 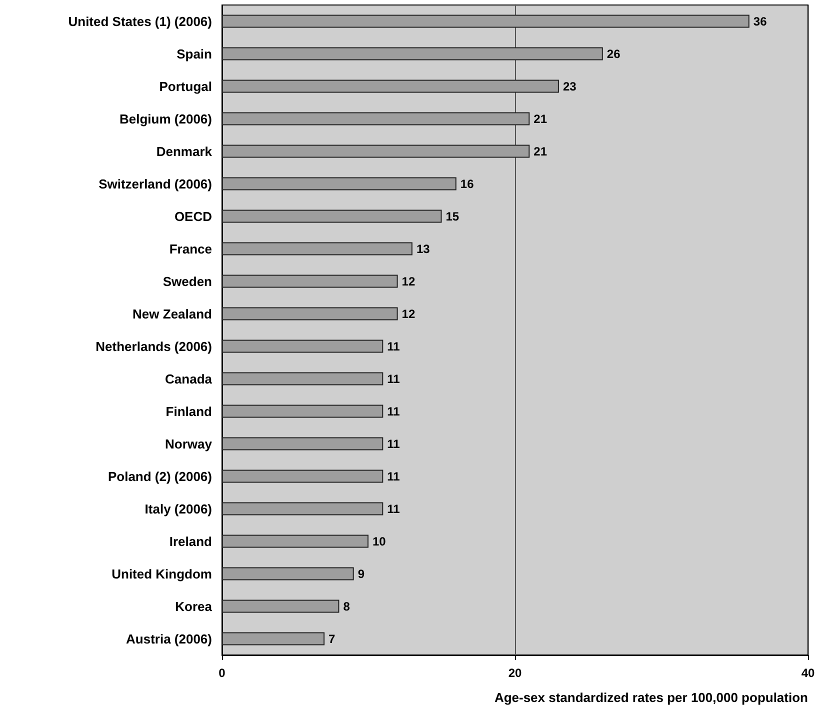 What do you see at coordinates (651, 697) in the screenshot?
I see `x-axis-title: Age-sex standardized rates per 100,000 population` at bounding box center [651, 697].